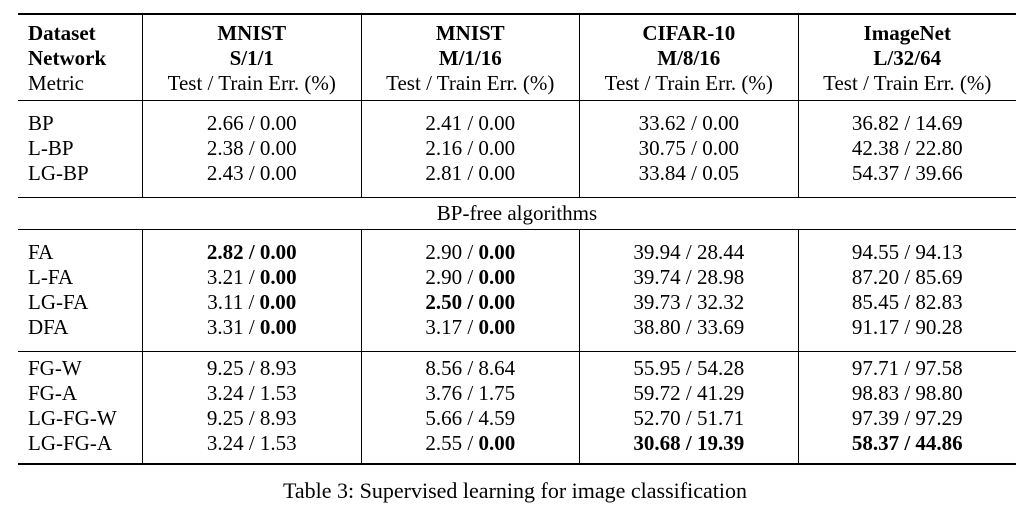 Image resolution: width=1030 pixels, height=515 pixels. Describe the element at coordinates (58, 173) in the screenshot. I see `row-label: LG-BP` at that location.